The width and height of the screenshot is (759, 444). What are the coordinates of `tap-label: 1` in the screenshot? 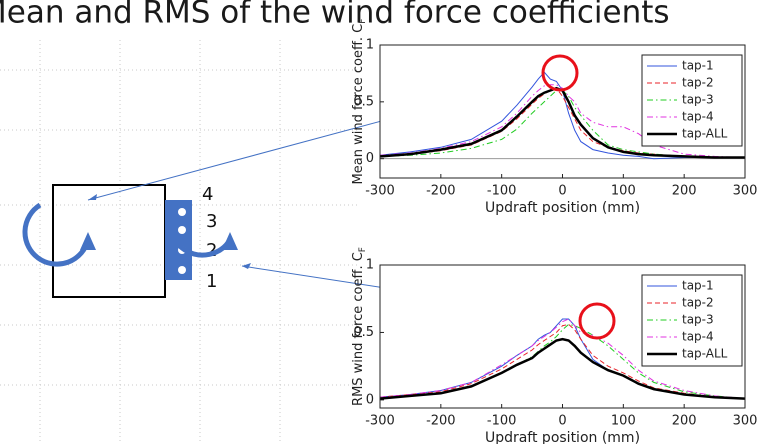 It's located at (211, 281).